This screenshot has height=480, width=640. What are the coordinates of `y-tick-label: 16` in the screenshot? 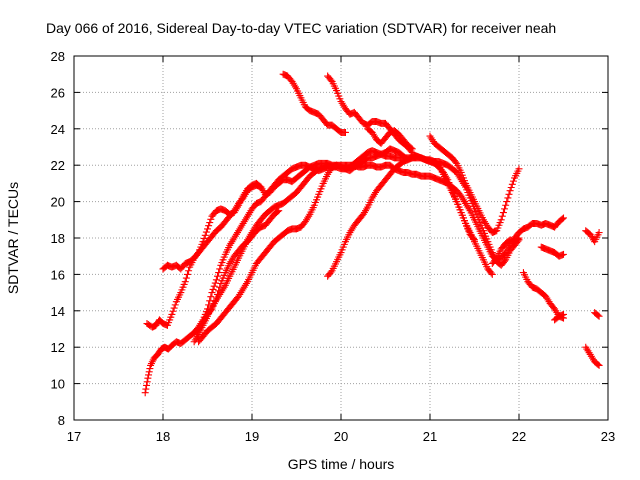 It's located at (58, 274).